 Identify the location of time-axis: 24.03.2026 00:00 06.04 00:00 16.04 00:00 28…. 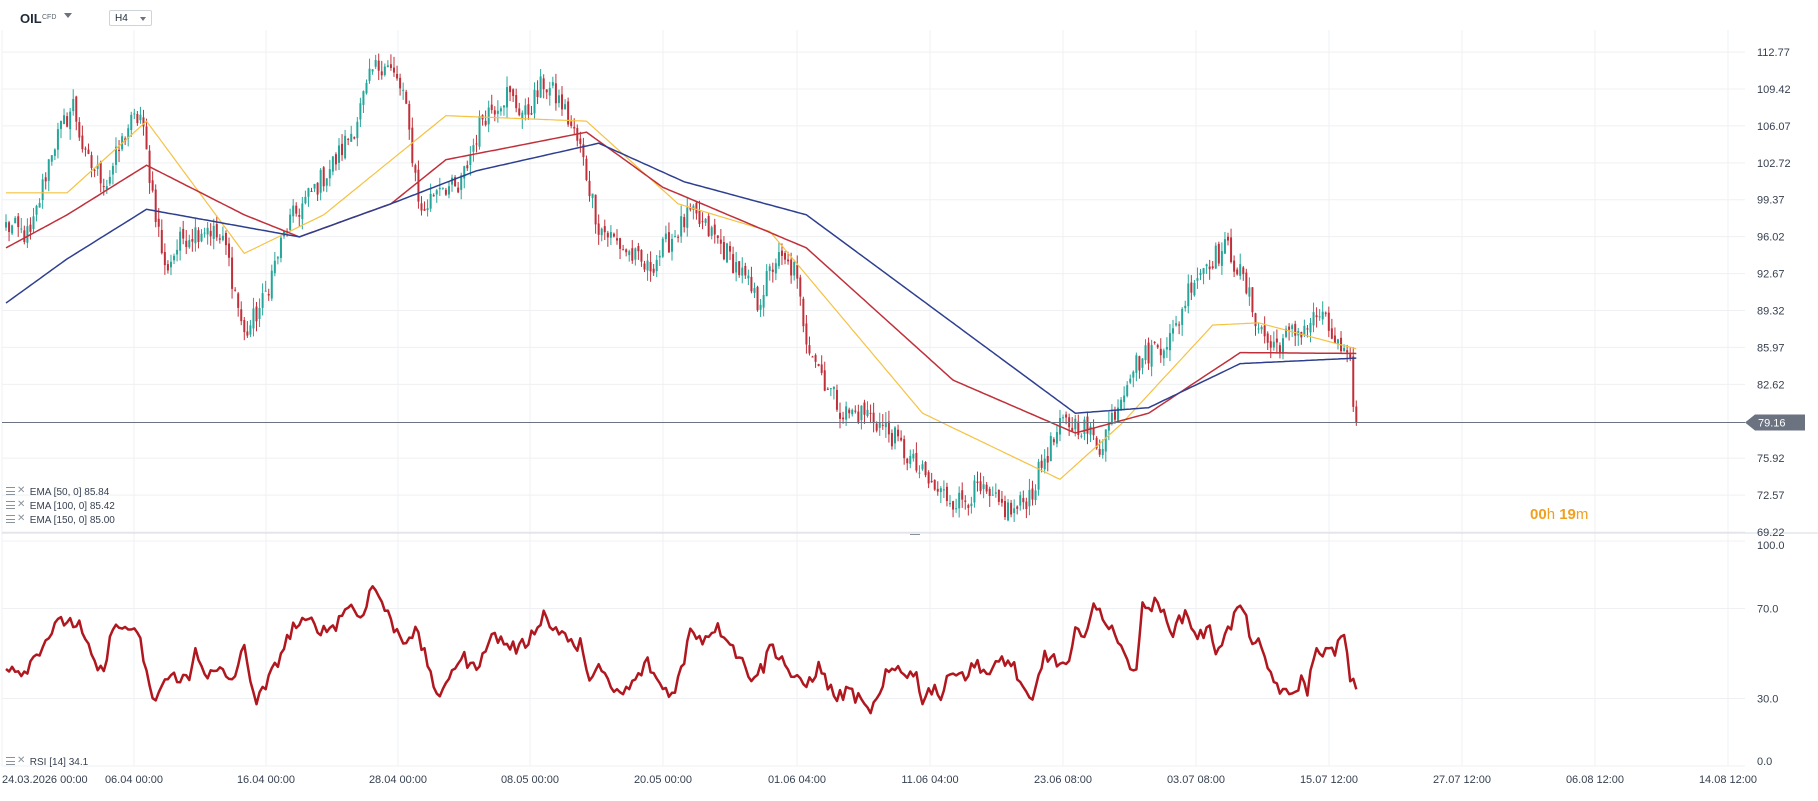
(879, 780).